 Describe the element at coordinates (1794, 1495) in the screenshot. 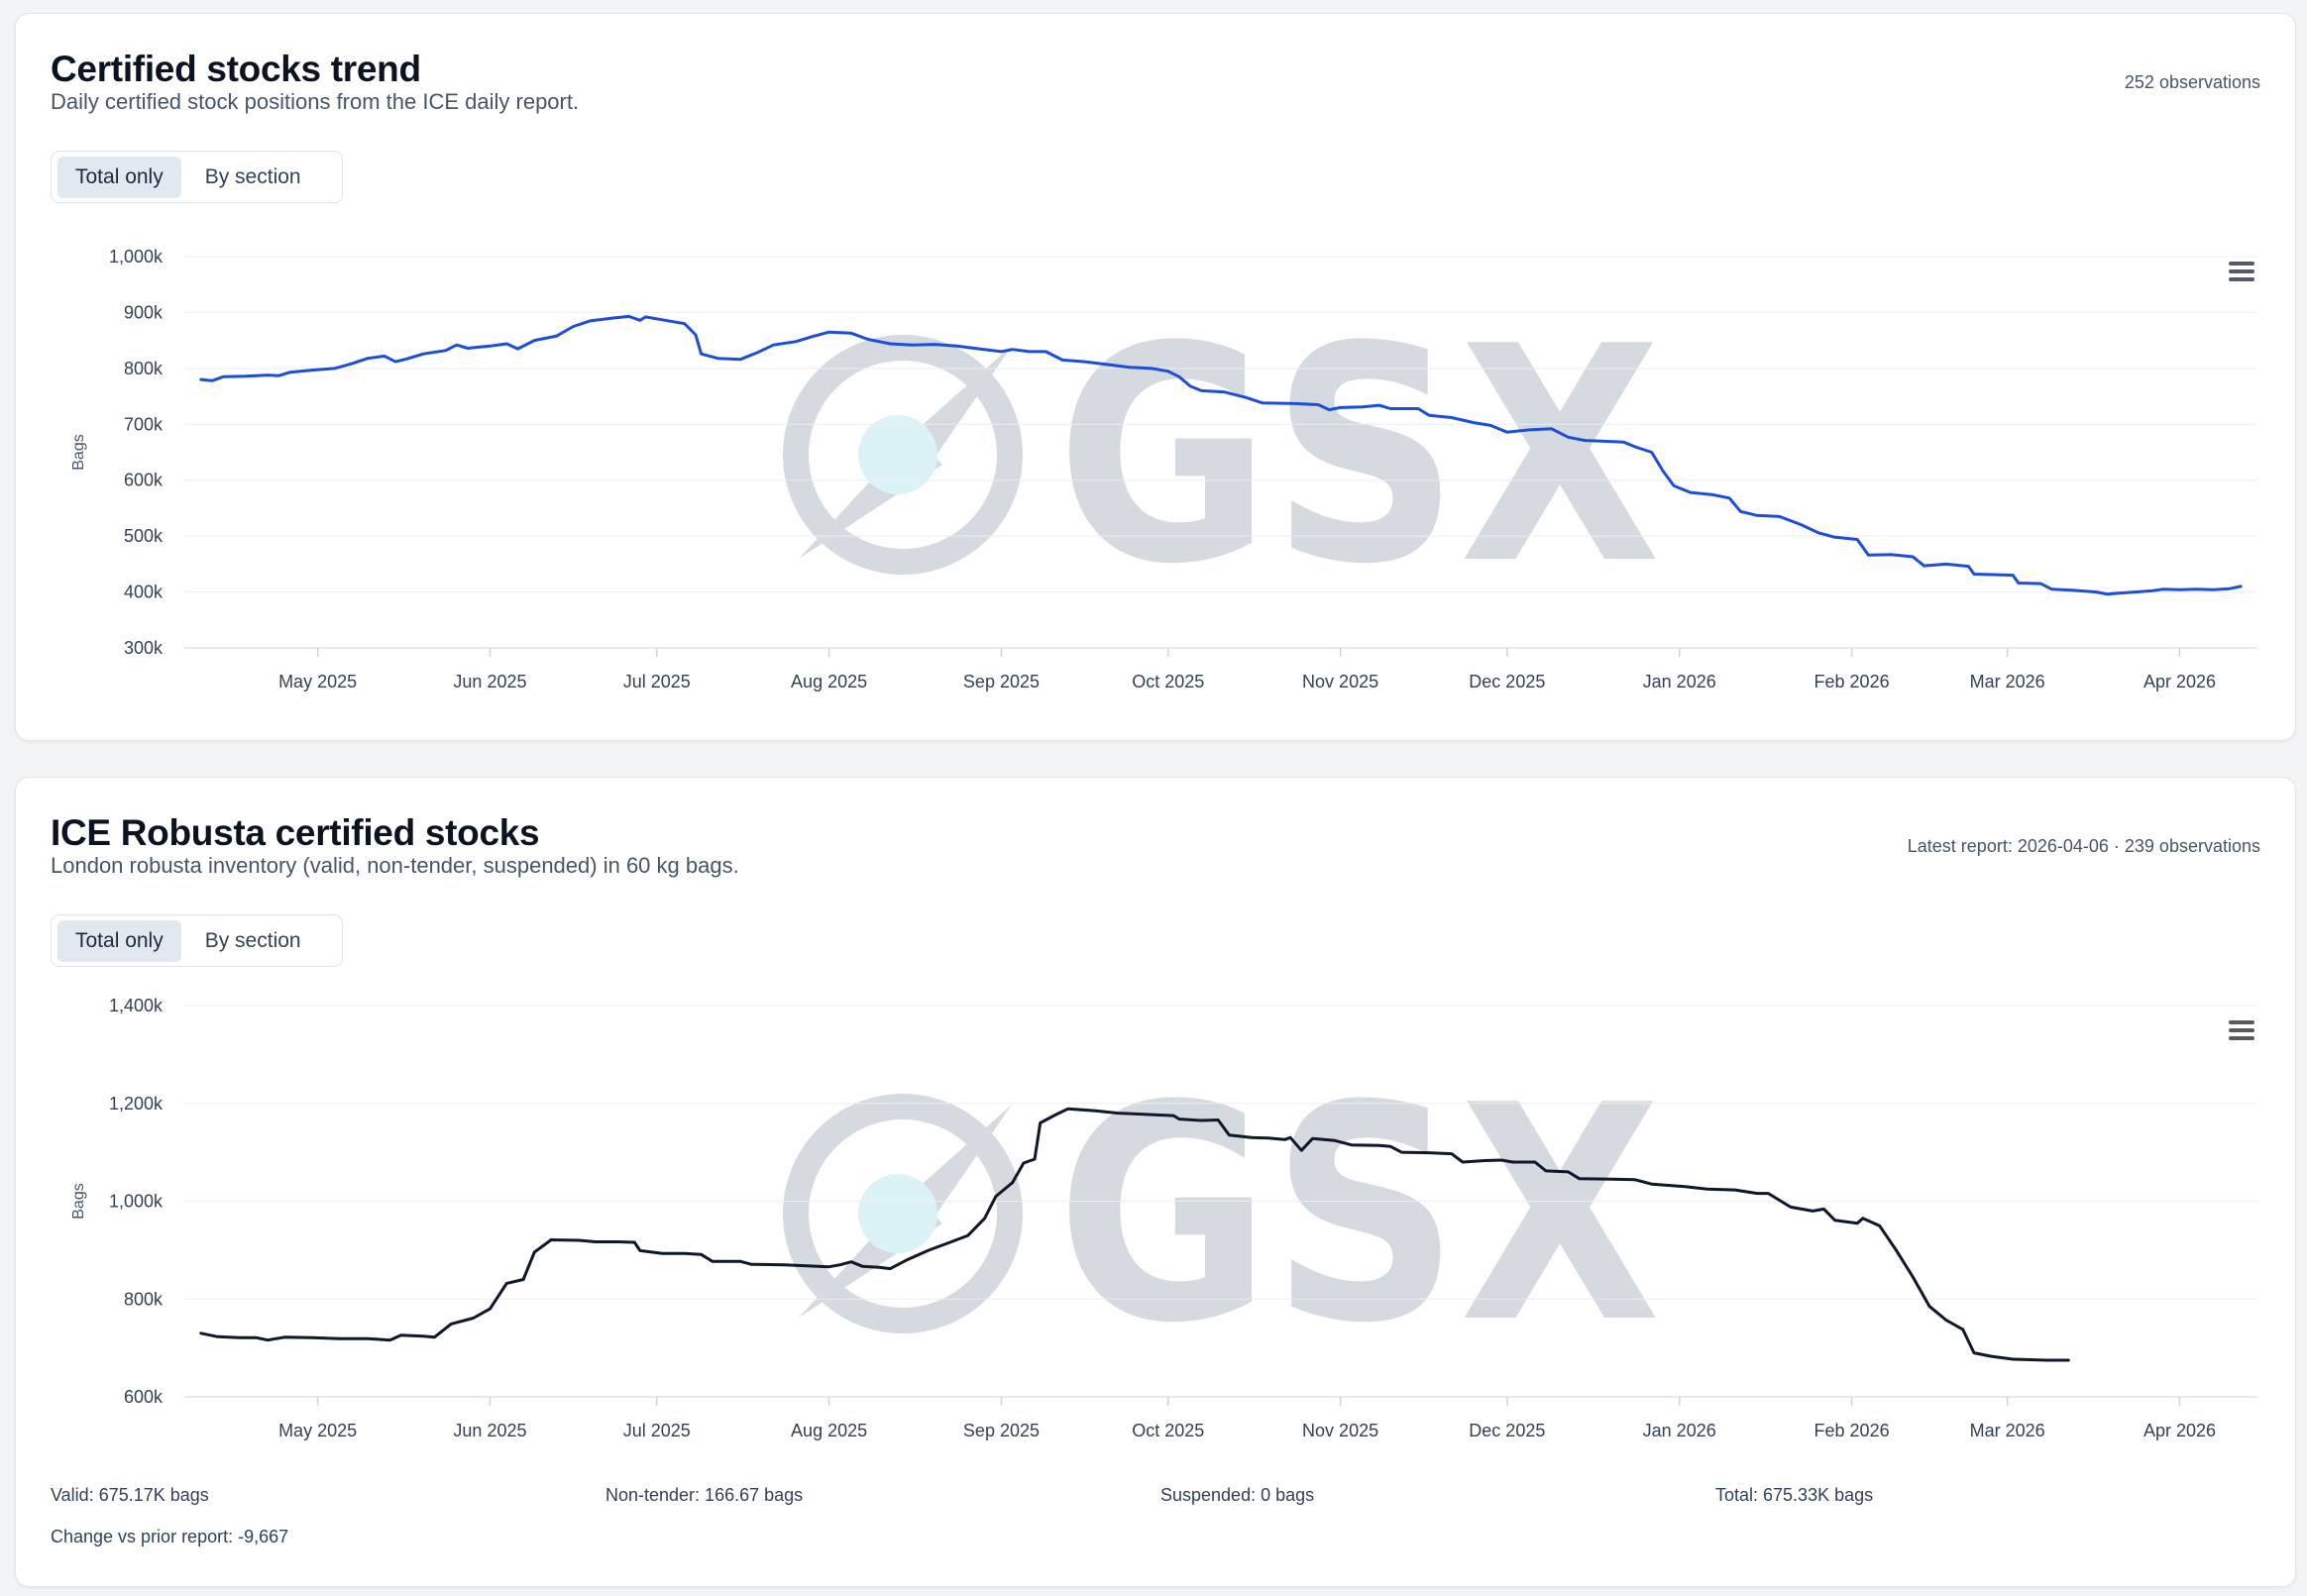

I see `stat-total: Total: 675.33K bags` at that location.